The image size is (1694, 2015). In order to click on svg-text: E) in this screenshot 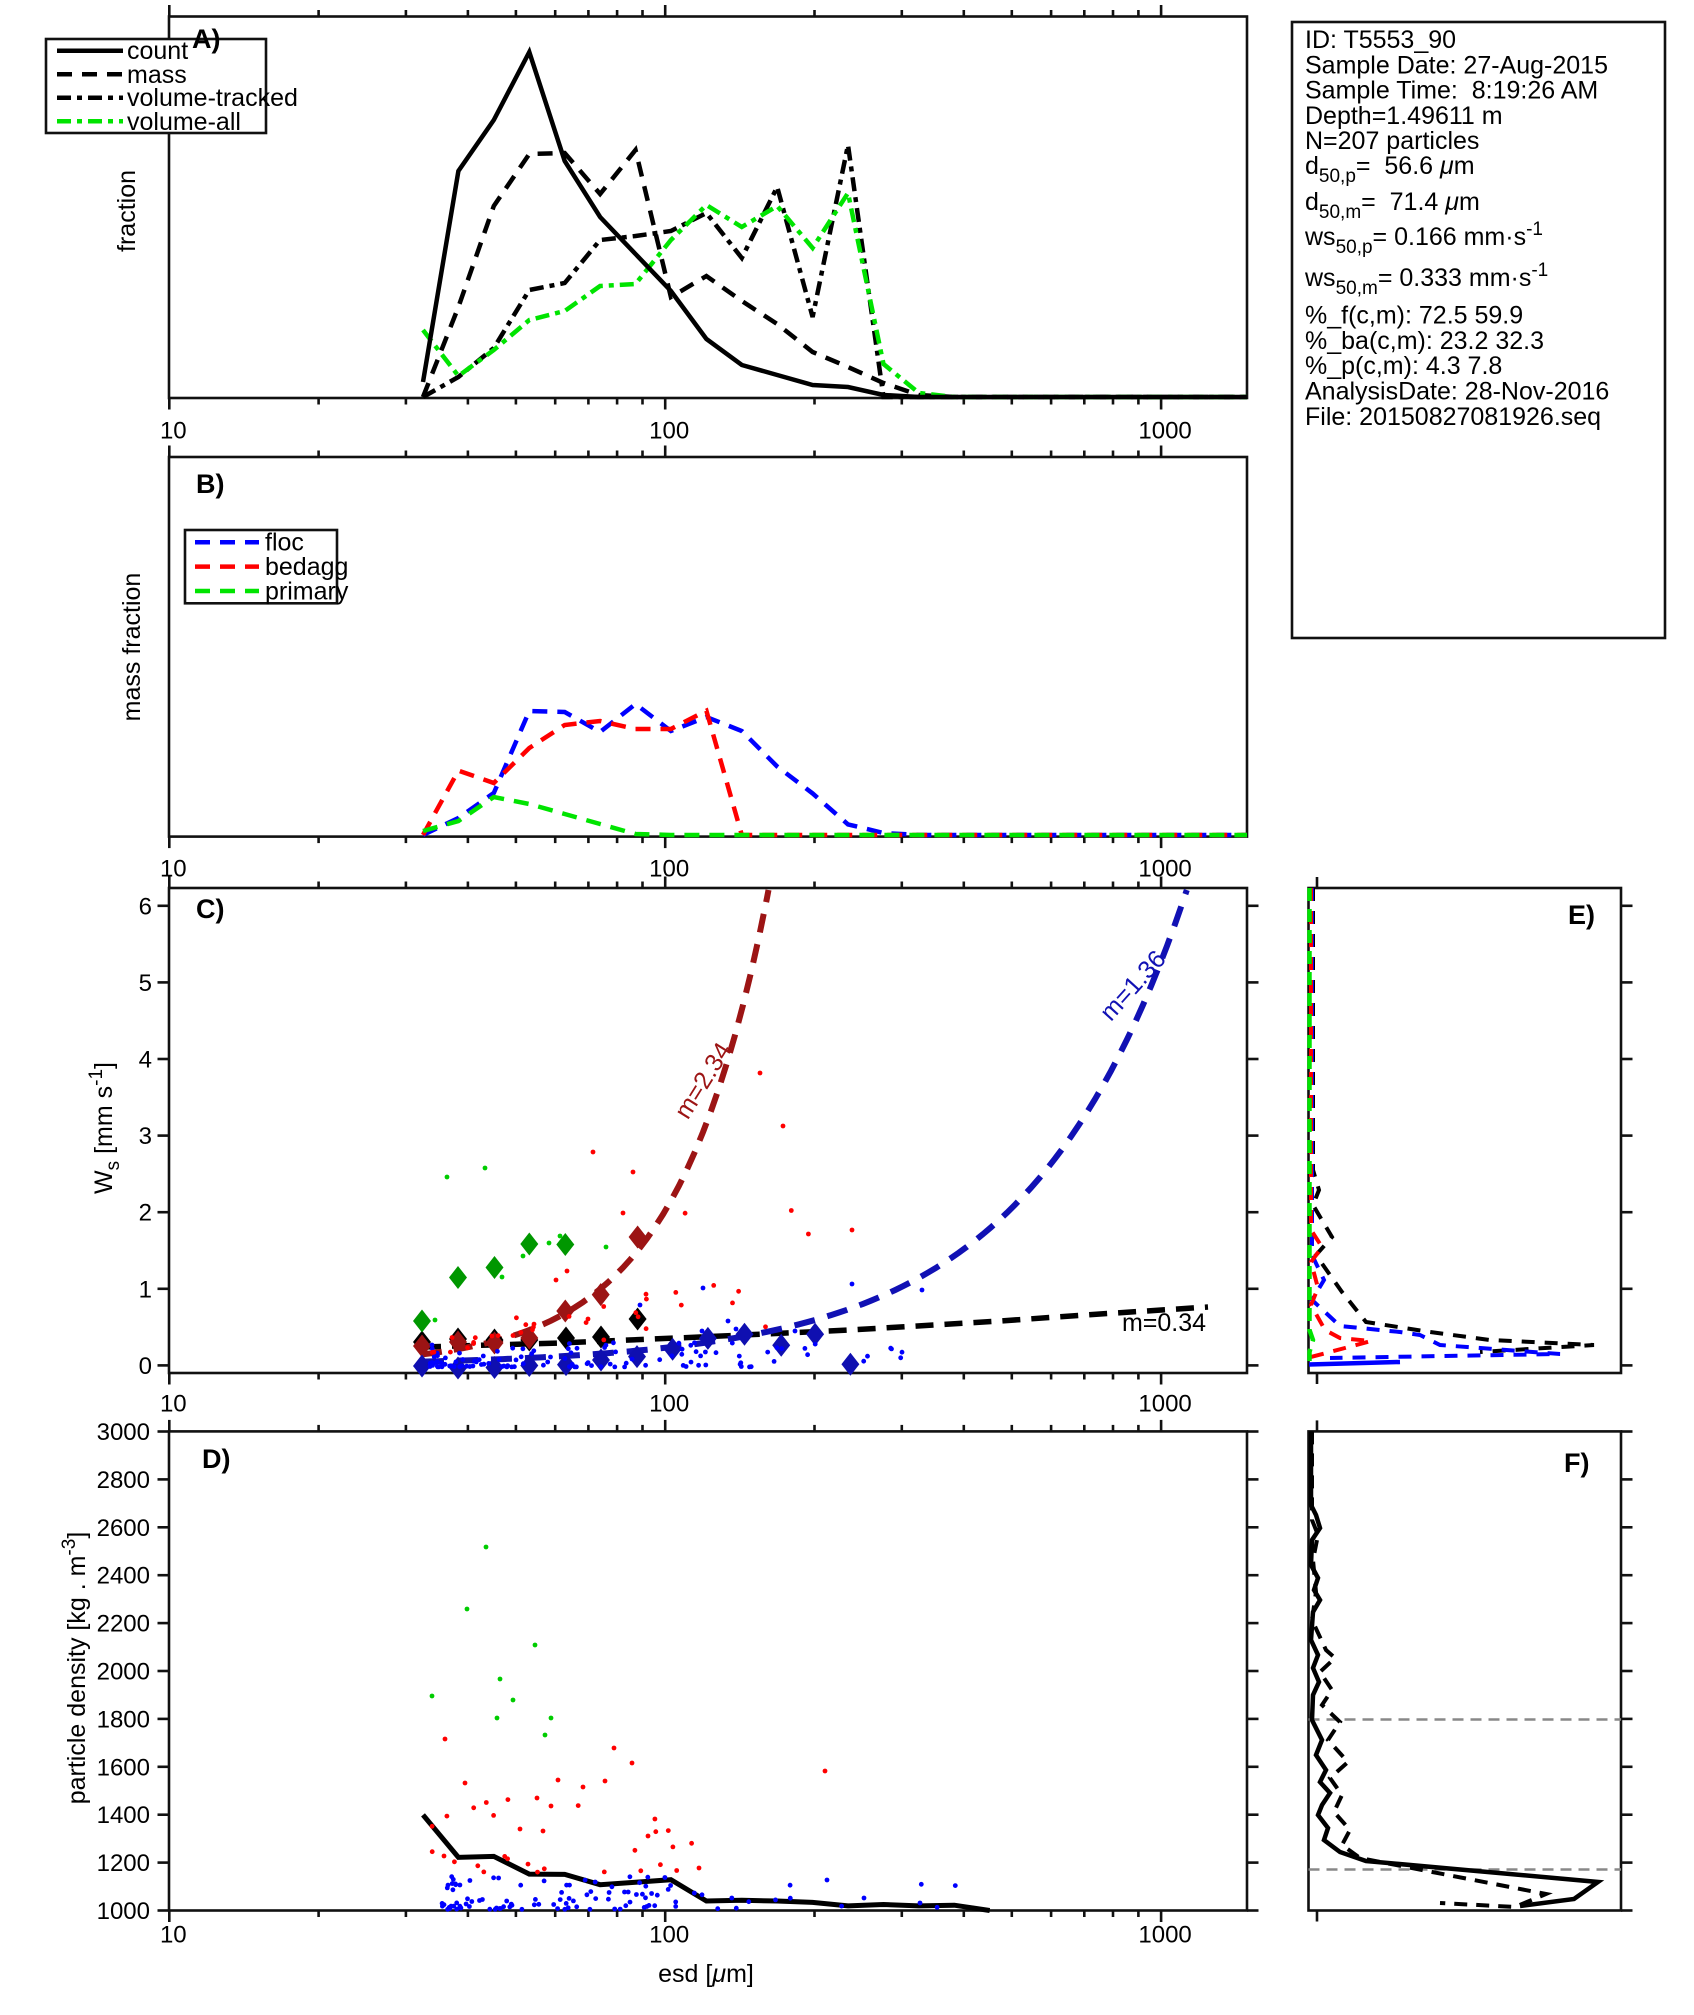, I will do `click(1581, 915)`.